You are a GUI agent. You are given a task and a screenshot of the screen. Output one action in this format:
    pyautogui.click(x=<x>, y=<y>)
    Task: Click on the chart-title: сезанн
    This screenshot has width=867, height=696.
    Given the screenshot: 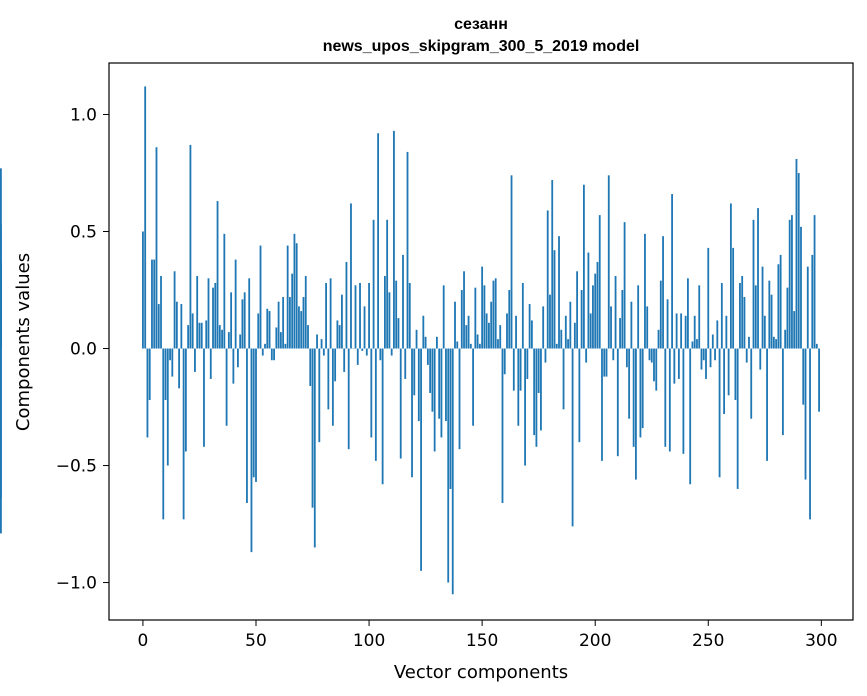 What is the action you would take?
    pyautogui.click(x=481, y=24)
    